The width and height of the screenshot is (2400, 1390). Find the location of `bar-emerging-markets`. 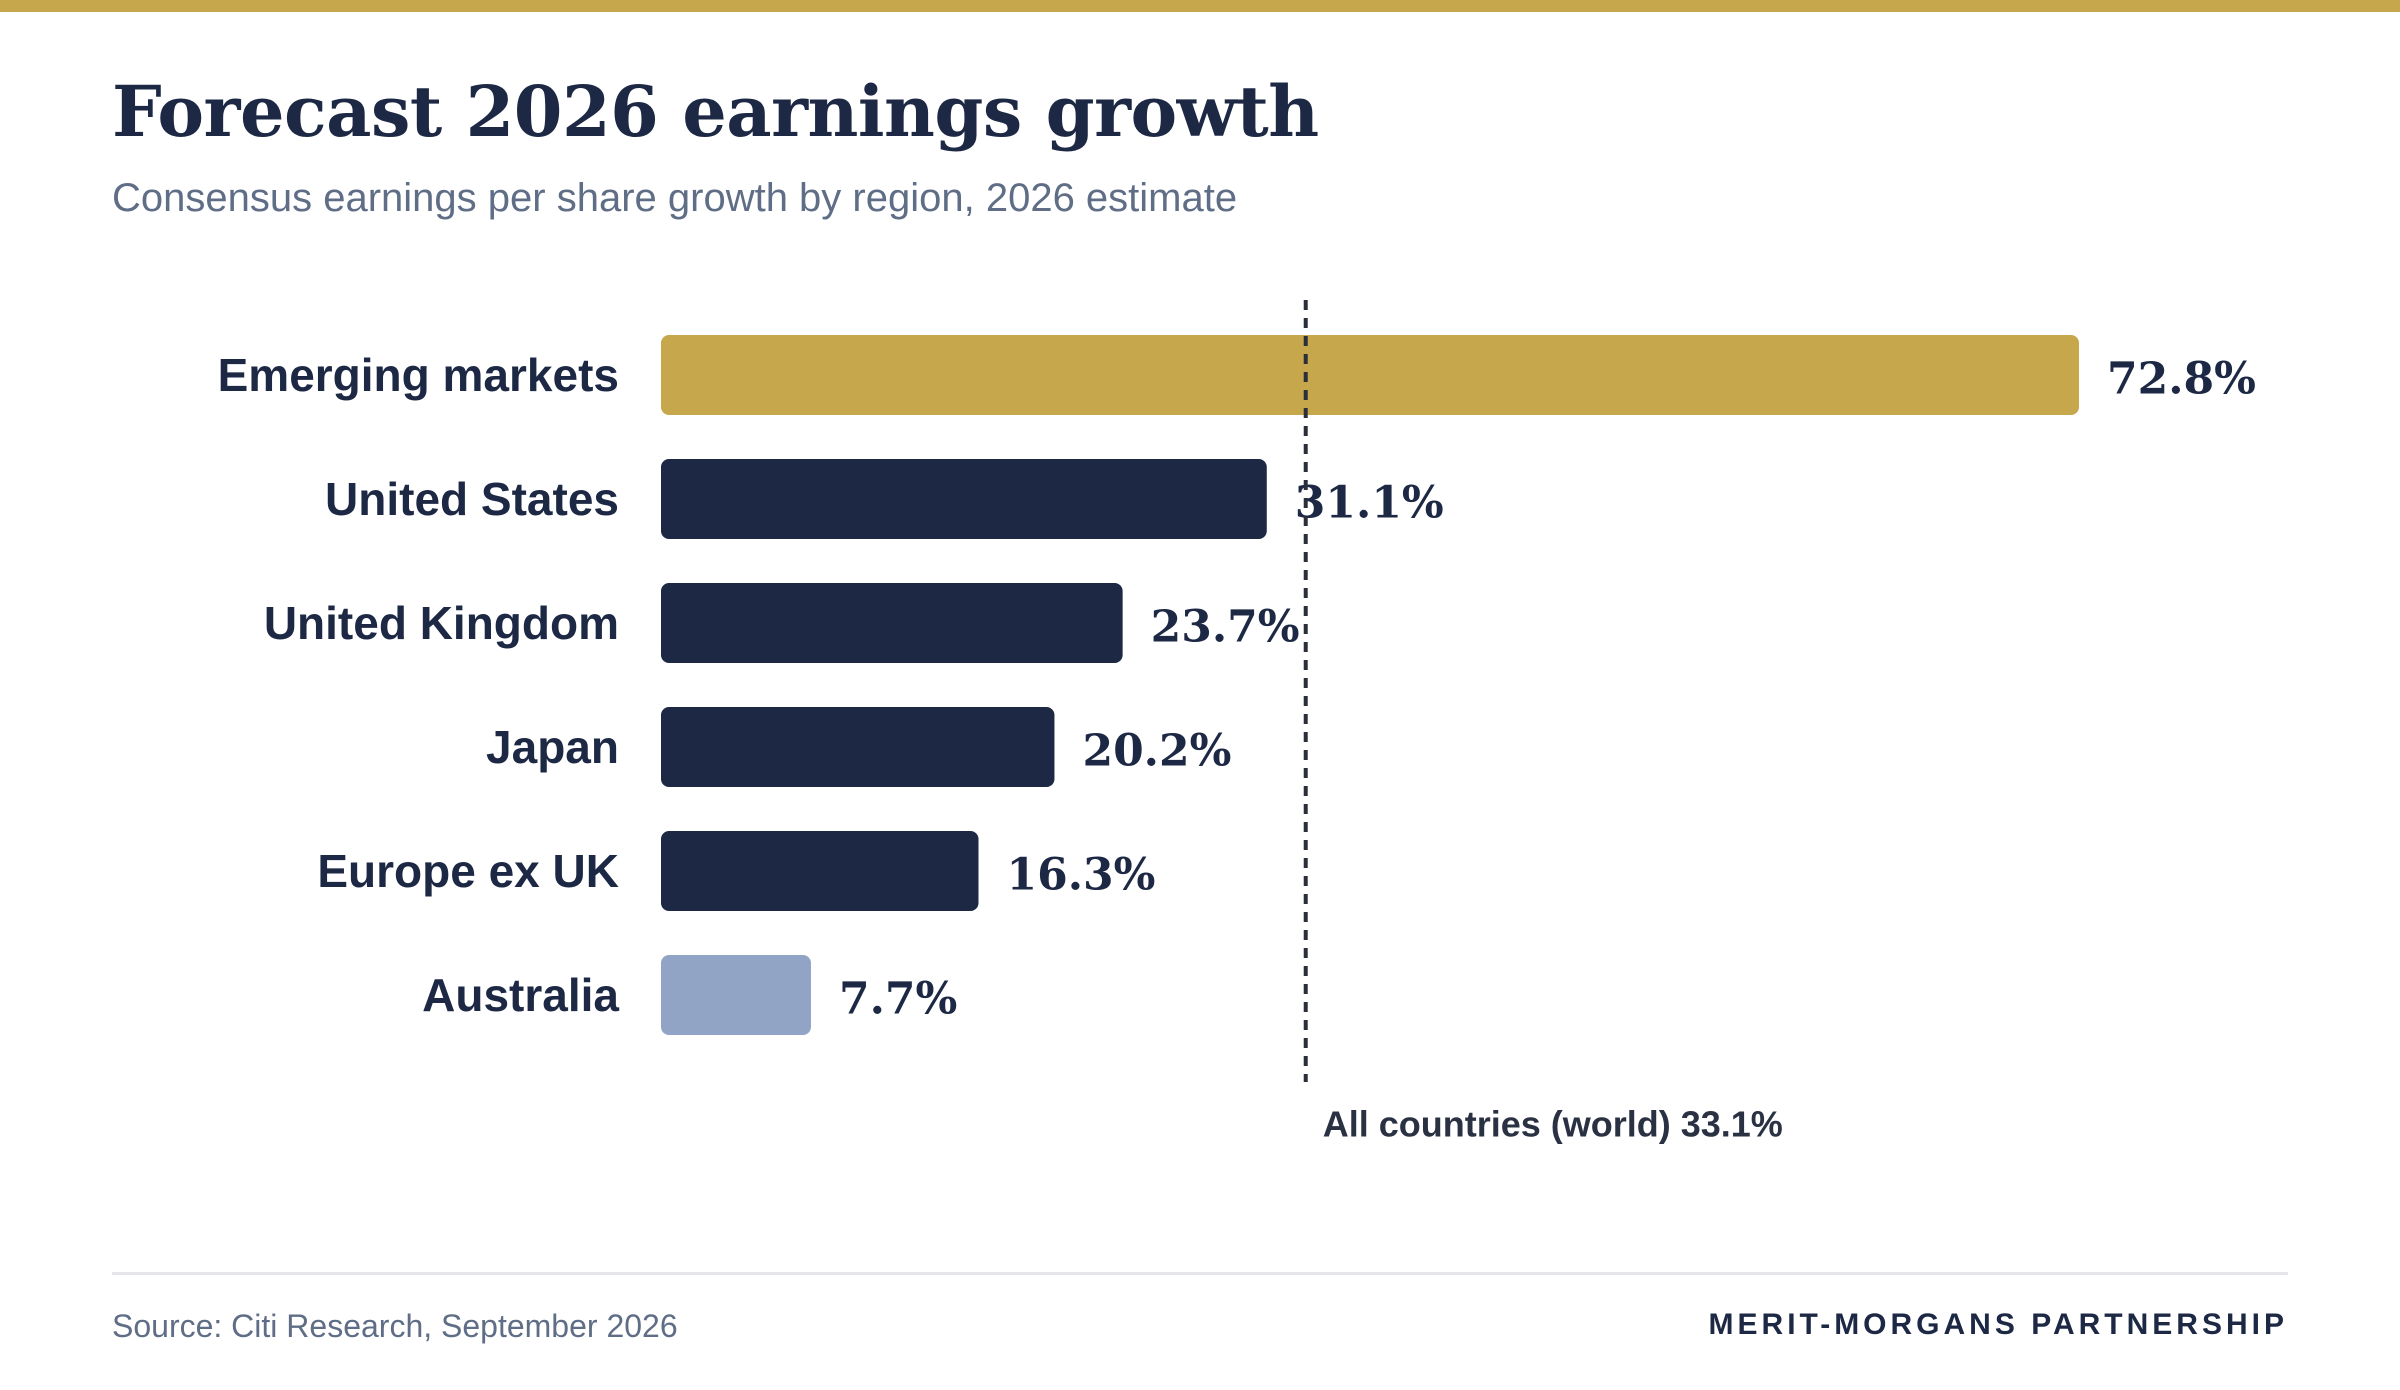

bar-emerging-markets is located at coordinates (1370, 375).